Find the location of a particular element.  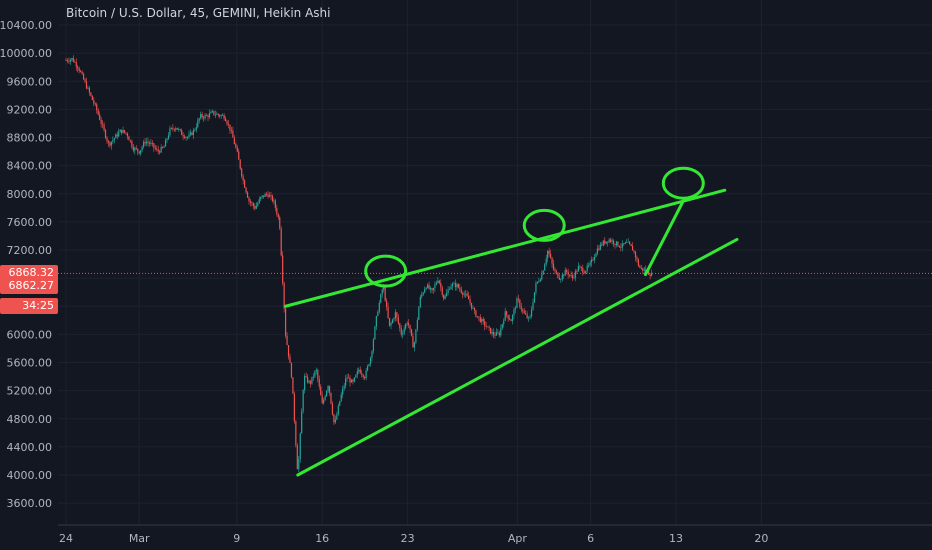

annotation-circle is located at coordinates (683, 183).